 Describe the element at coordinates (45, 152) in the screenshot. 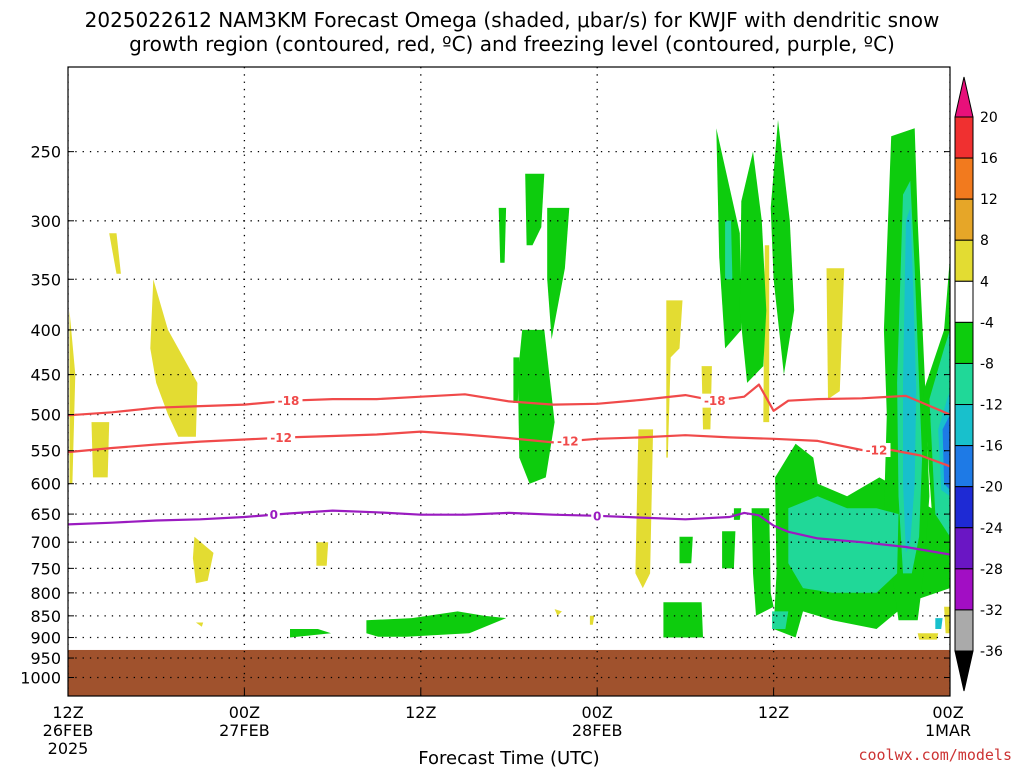

I see `y-tick-label-250: 250` at that location.